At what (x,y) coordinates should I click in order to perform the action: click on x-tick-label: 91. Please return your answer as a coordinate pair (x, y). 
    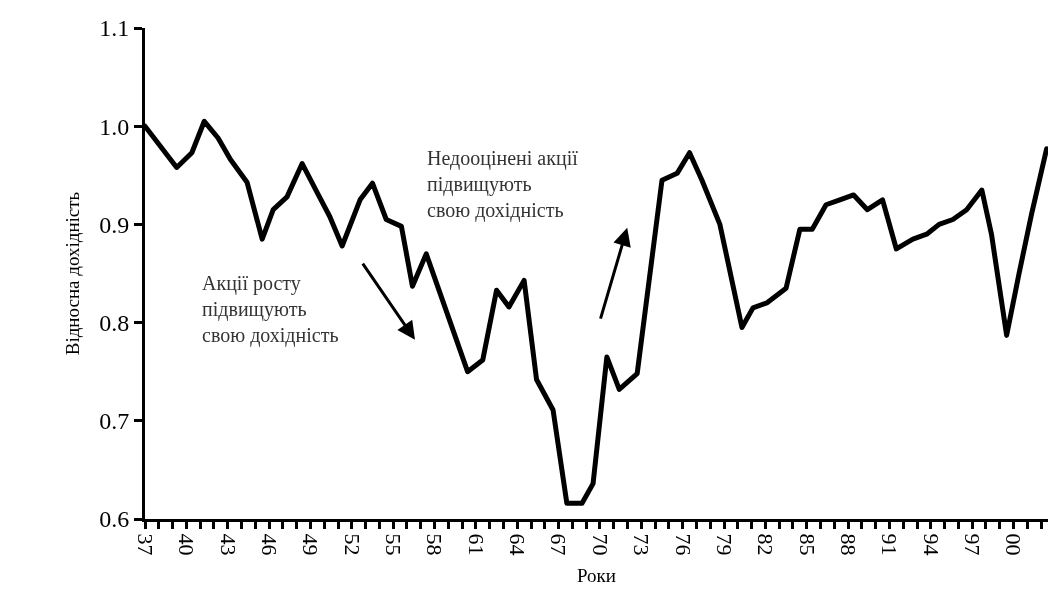
    Looking at the image, I should click on (890, 544).